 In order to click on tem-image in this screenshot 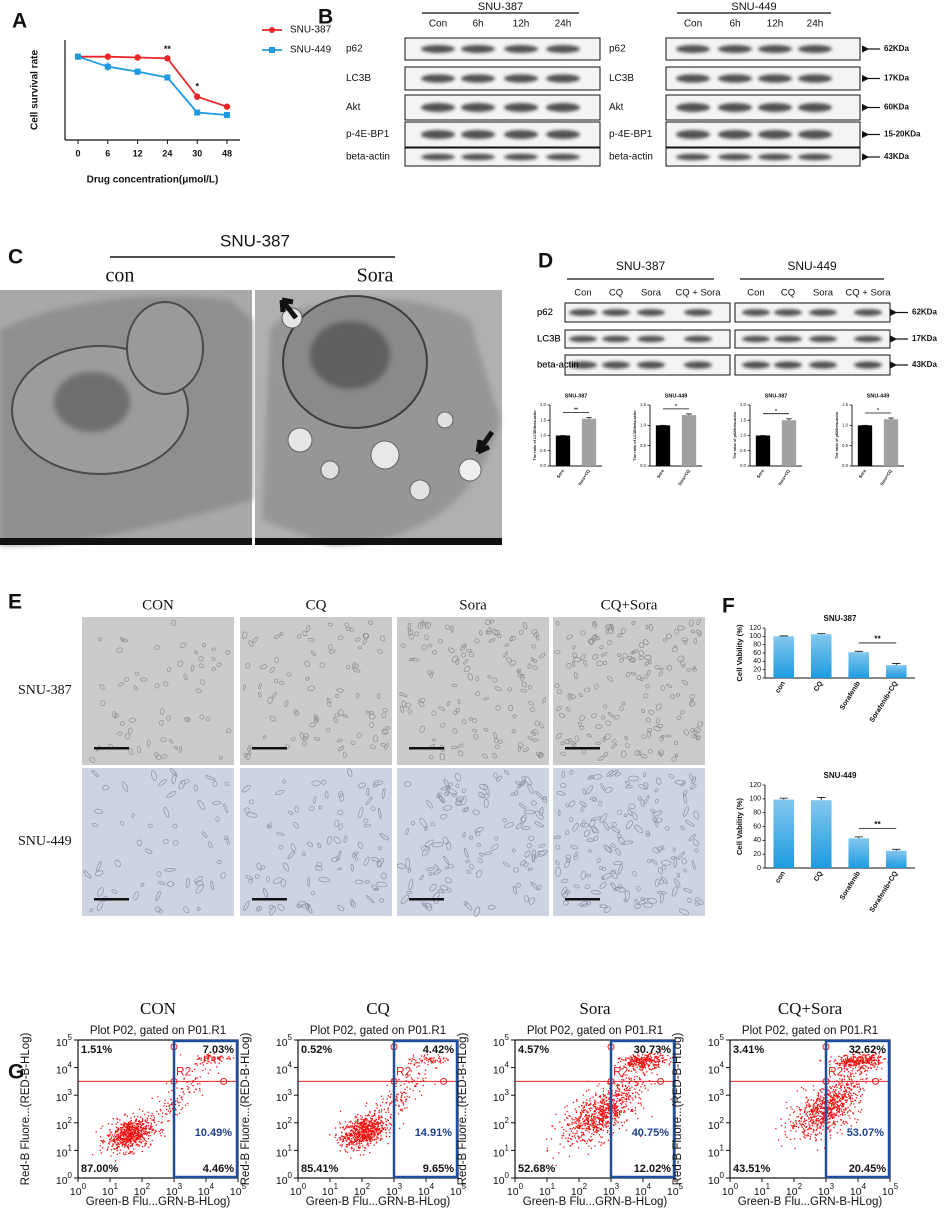, I will do `click(378, 417)`.